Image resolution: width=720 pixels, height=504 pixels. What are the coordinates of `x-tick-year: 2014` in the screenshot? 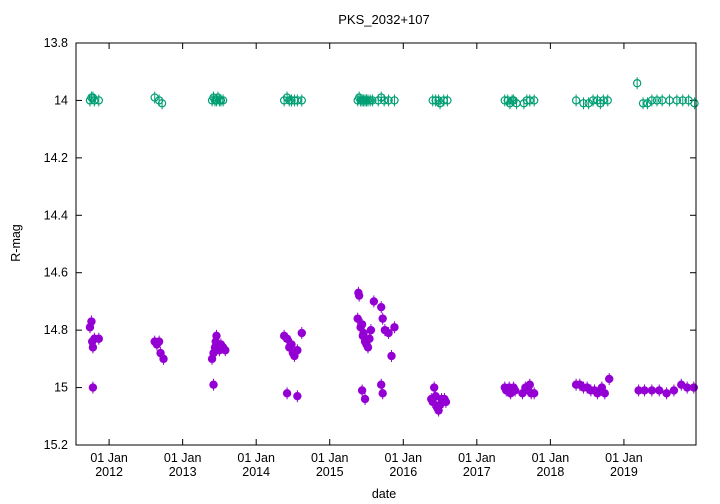 It's located at (256, 472).